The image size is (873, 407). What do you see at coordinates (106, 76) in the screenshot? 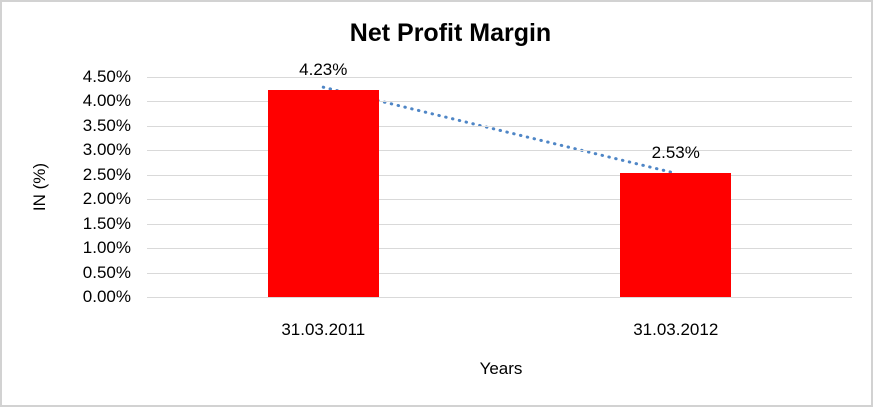
I see `y-tick-label: 4.50%` at bounding box center [106, 76].